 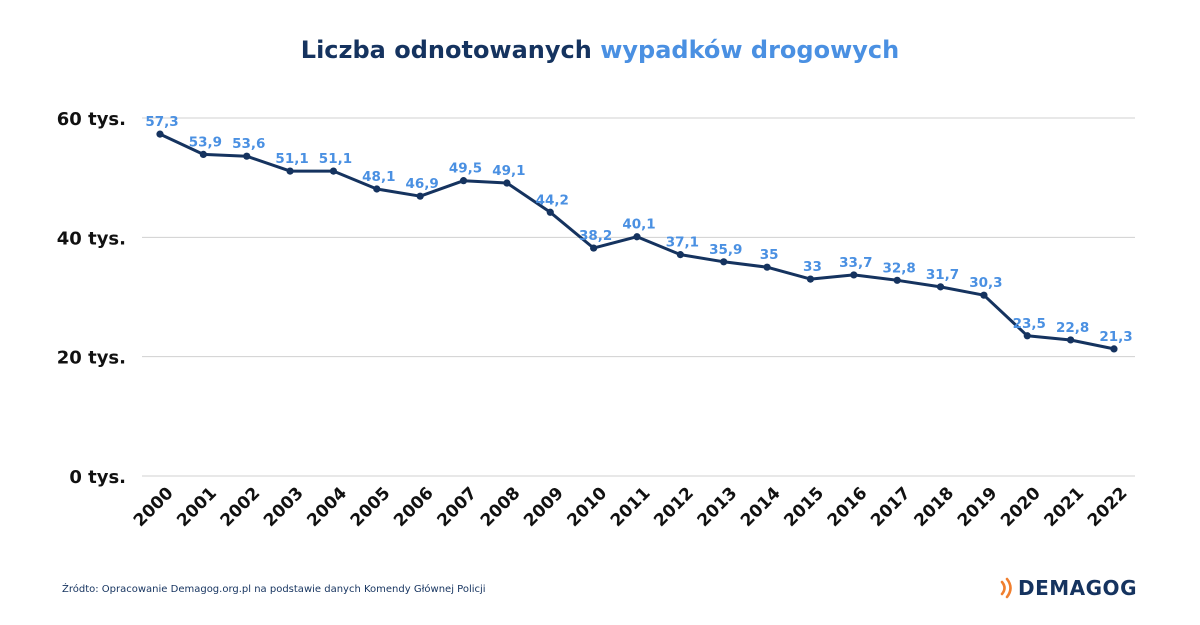 What do you see at coordinates (804, 507) in the screenshot?
I see `x-tick-label: 2015` at bounding box center [804, 507].